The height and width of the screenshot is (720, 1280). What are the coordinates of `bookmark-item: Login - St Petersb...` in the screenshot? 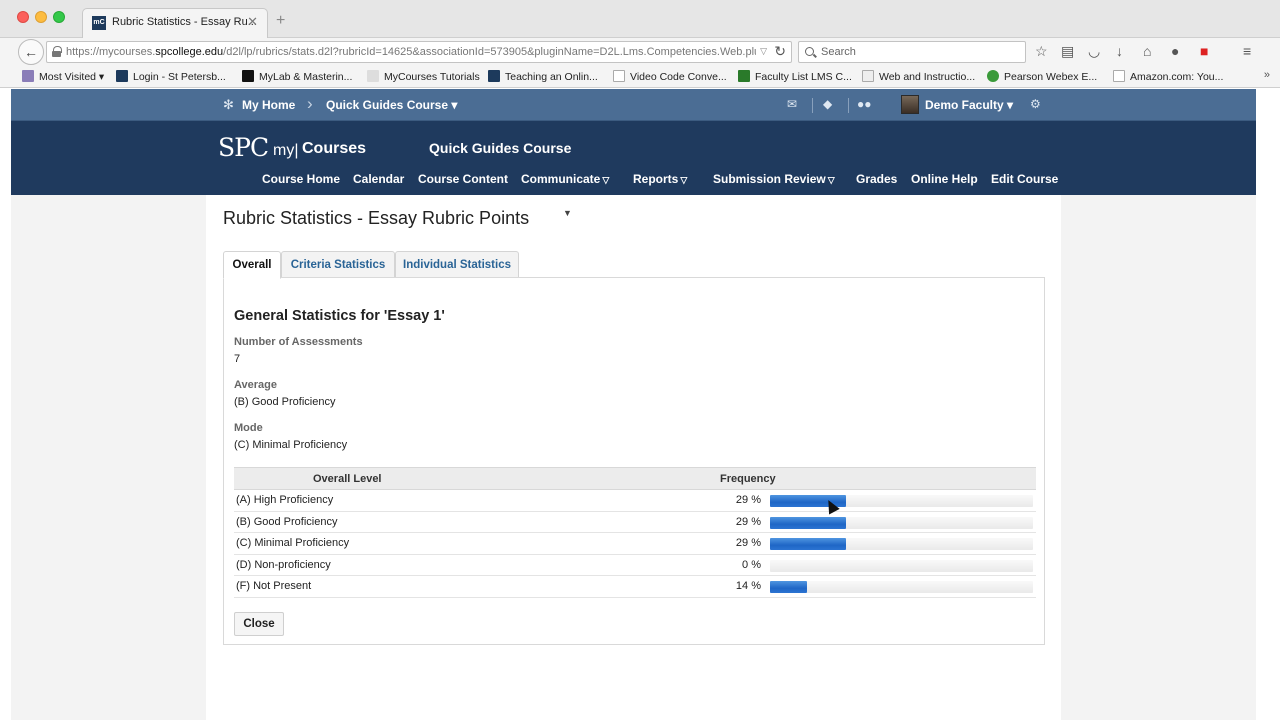 It's located at (171, 76).